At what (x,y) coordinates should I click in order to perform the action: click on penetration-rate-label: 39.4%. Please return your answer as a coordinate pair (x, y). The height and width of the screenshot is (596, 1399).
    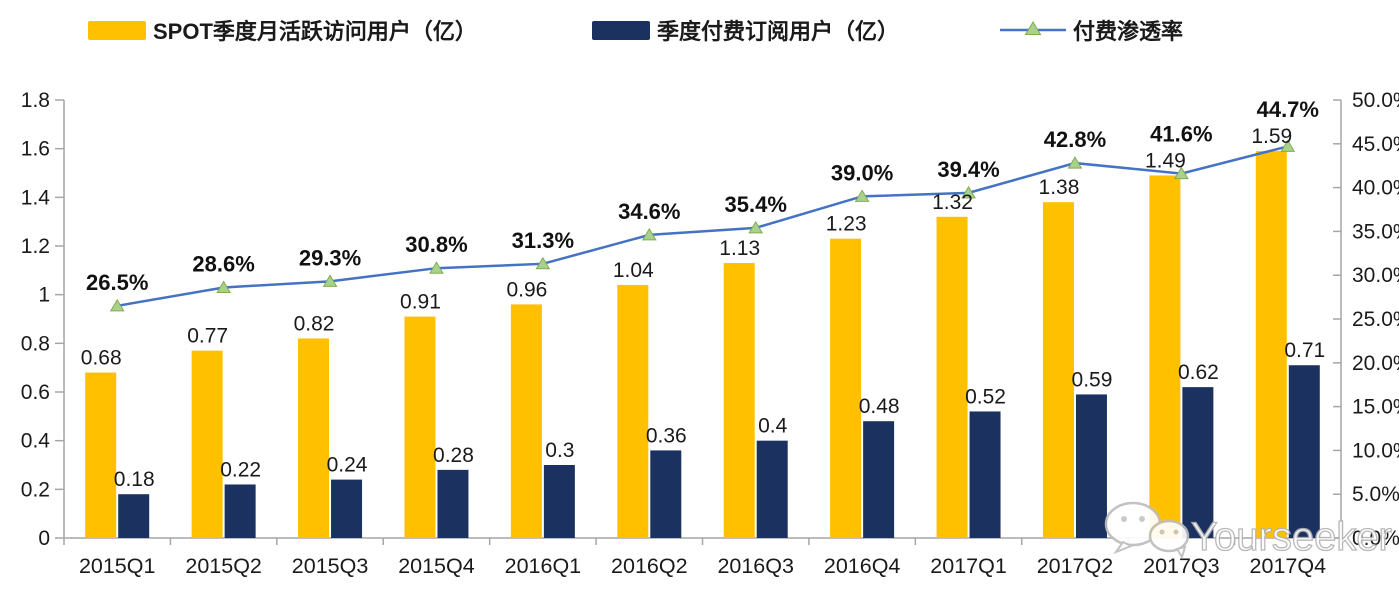
    Looking at the image, I should click on (968, 169).